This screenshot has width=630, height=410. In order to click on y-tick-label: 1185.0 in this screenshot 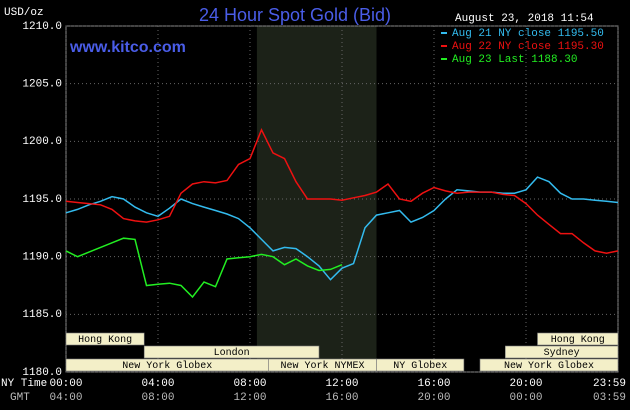, I will do `click(42, 315)`.